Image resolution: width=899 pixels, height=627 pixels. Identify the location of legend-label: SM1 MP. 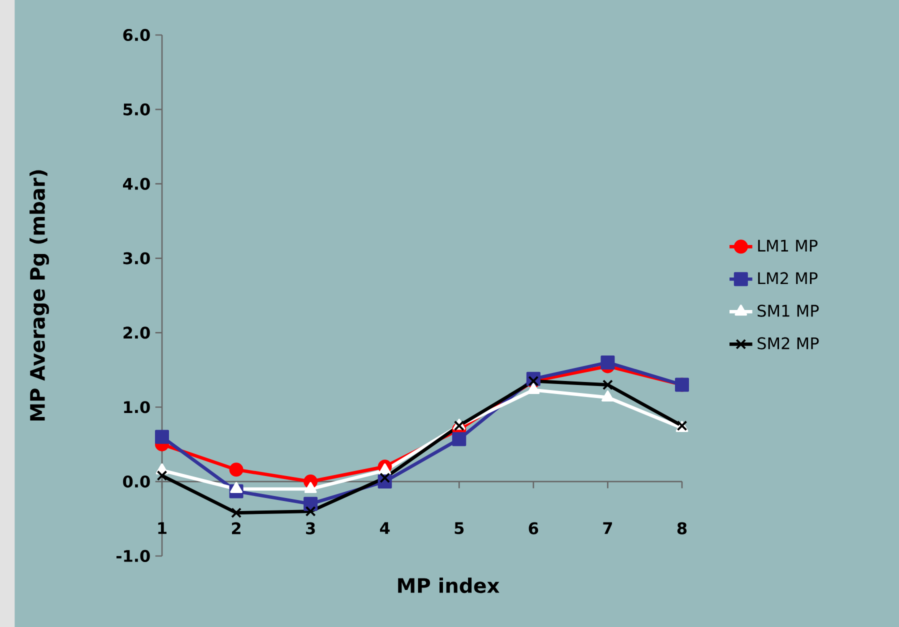
(788, 310).